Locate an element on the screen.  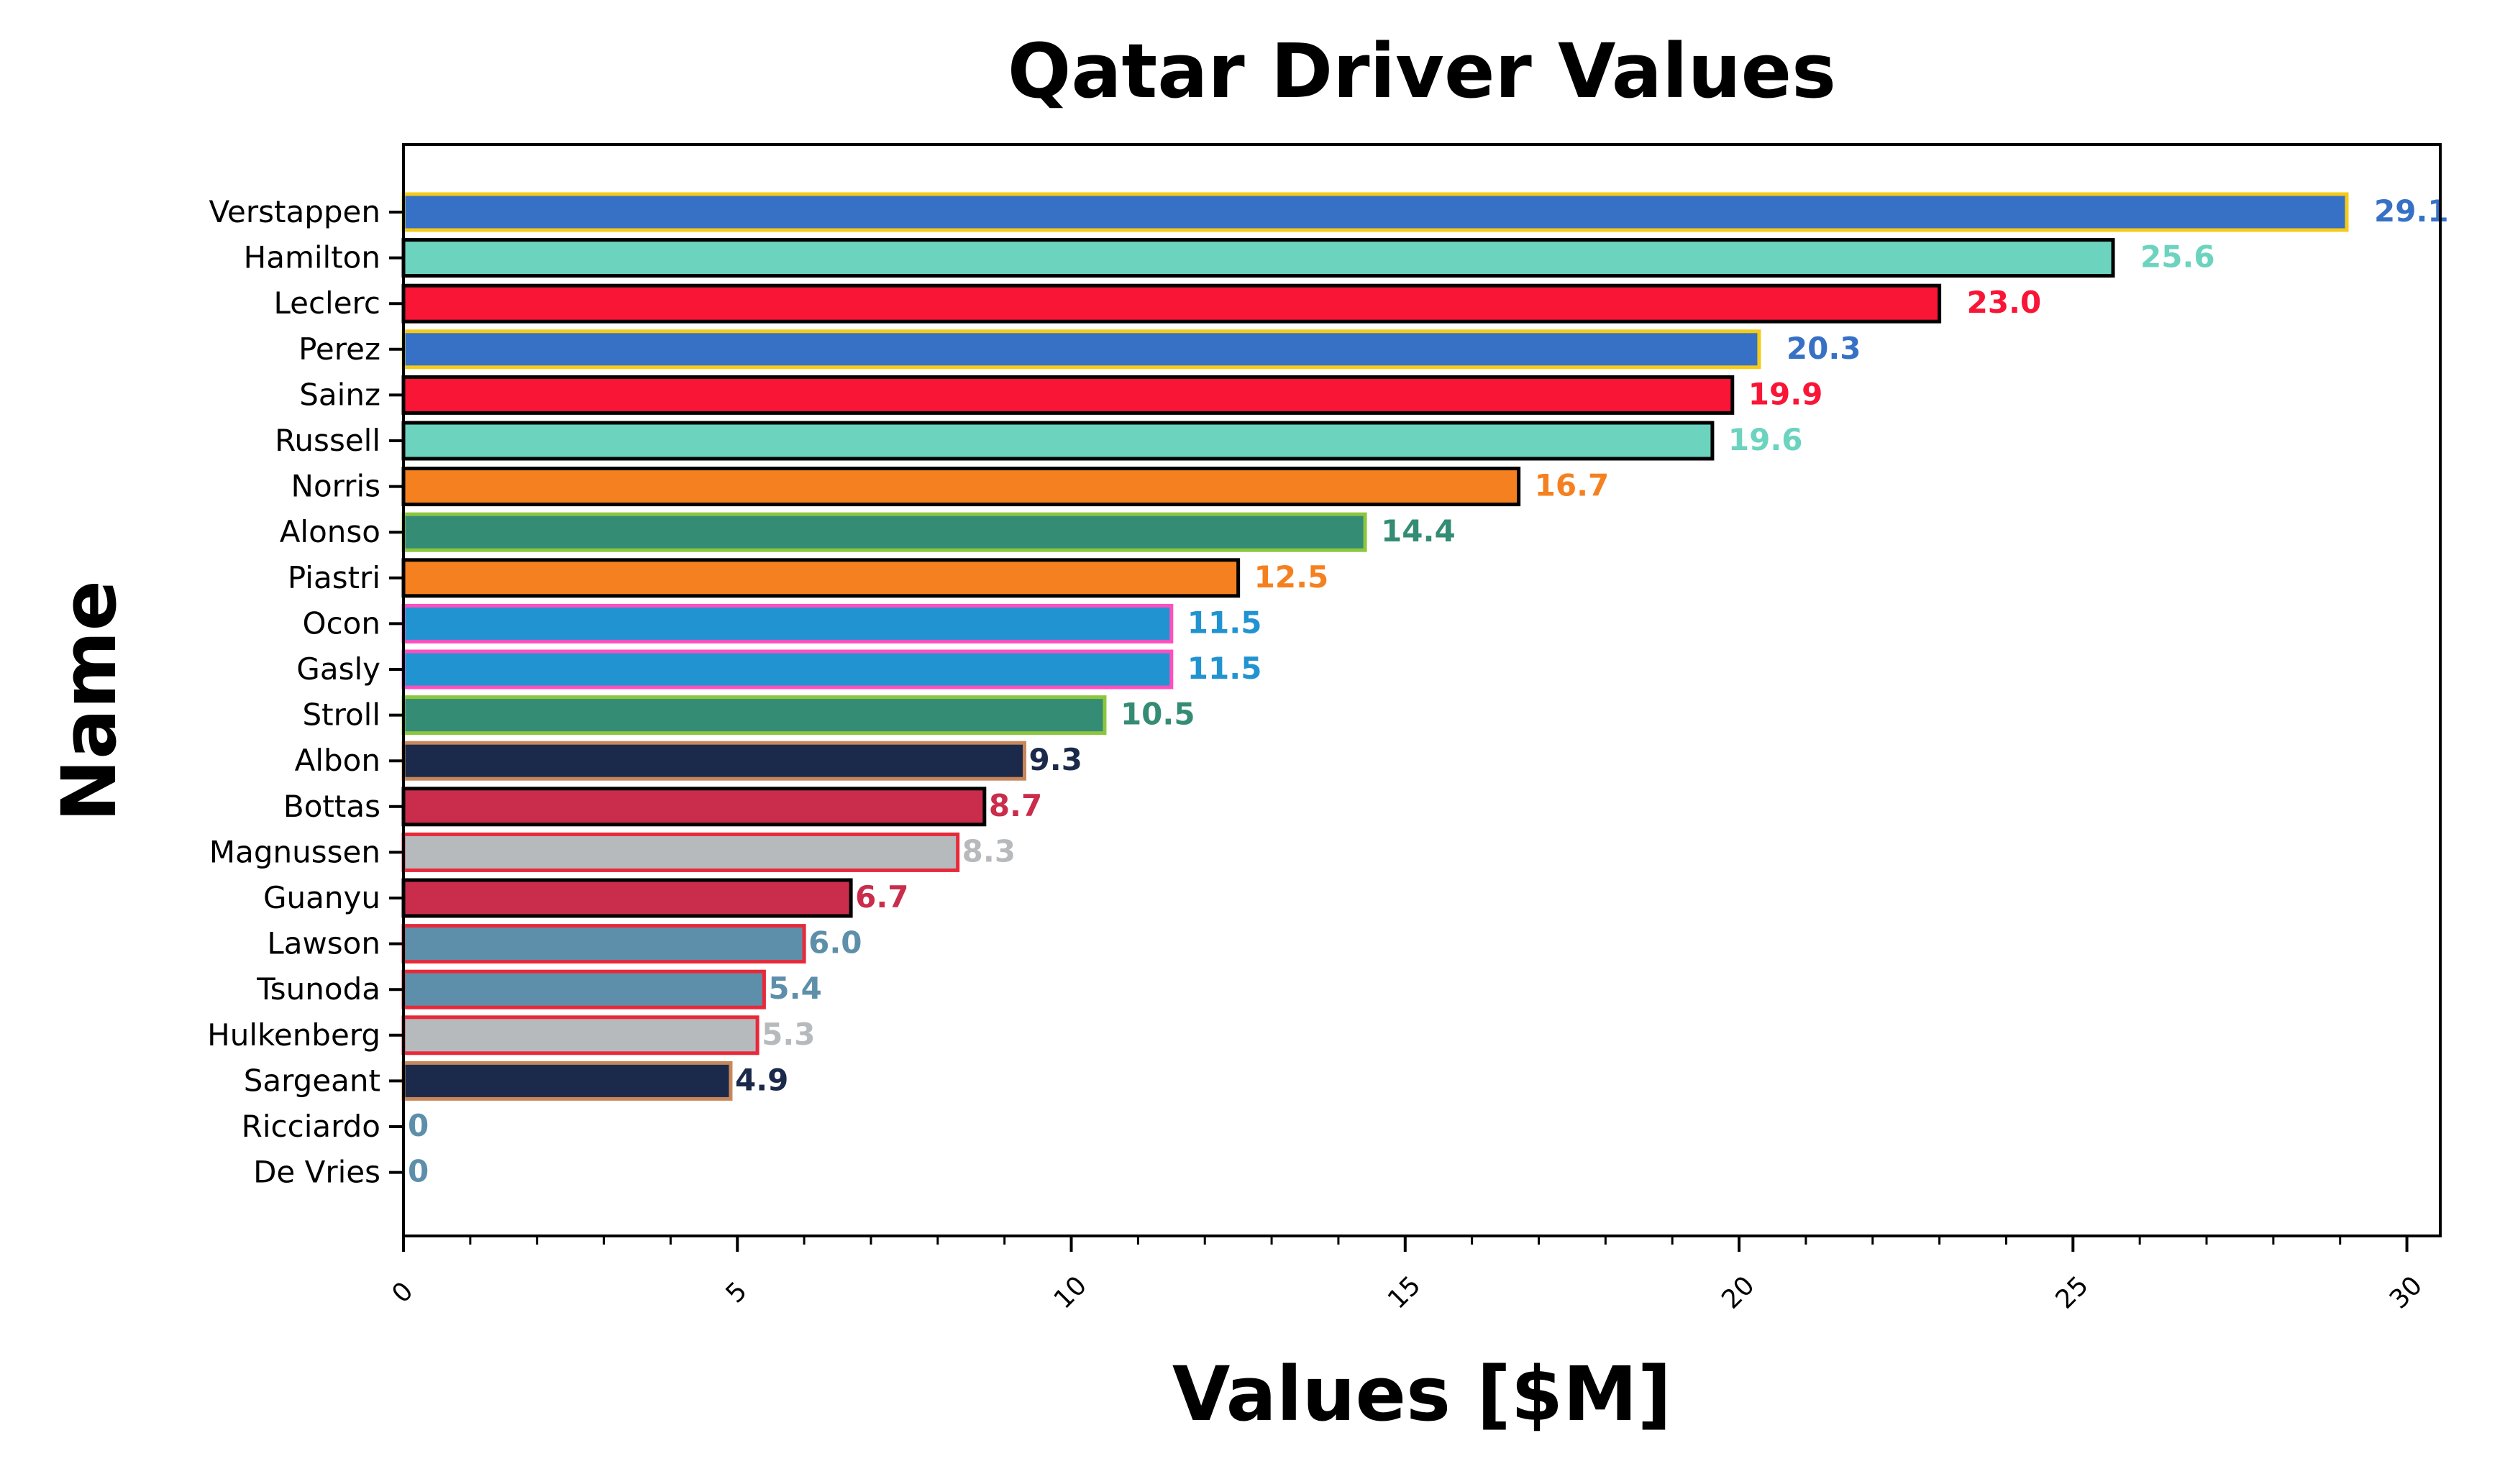
data-label: 6.7 is located at coordinates (882, 897).